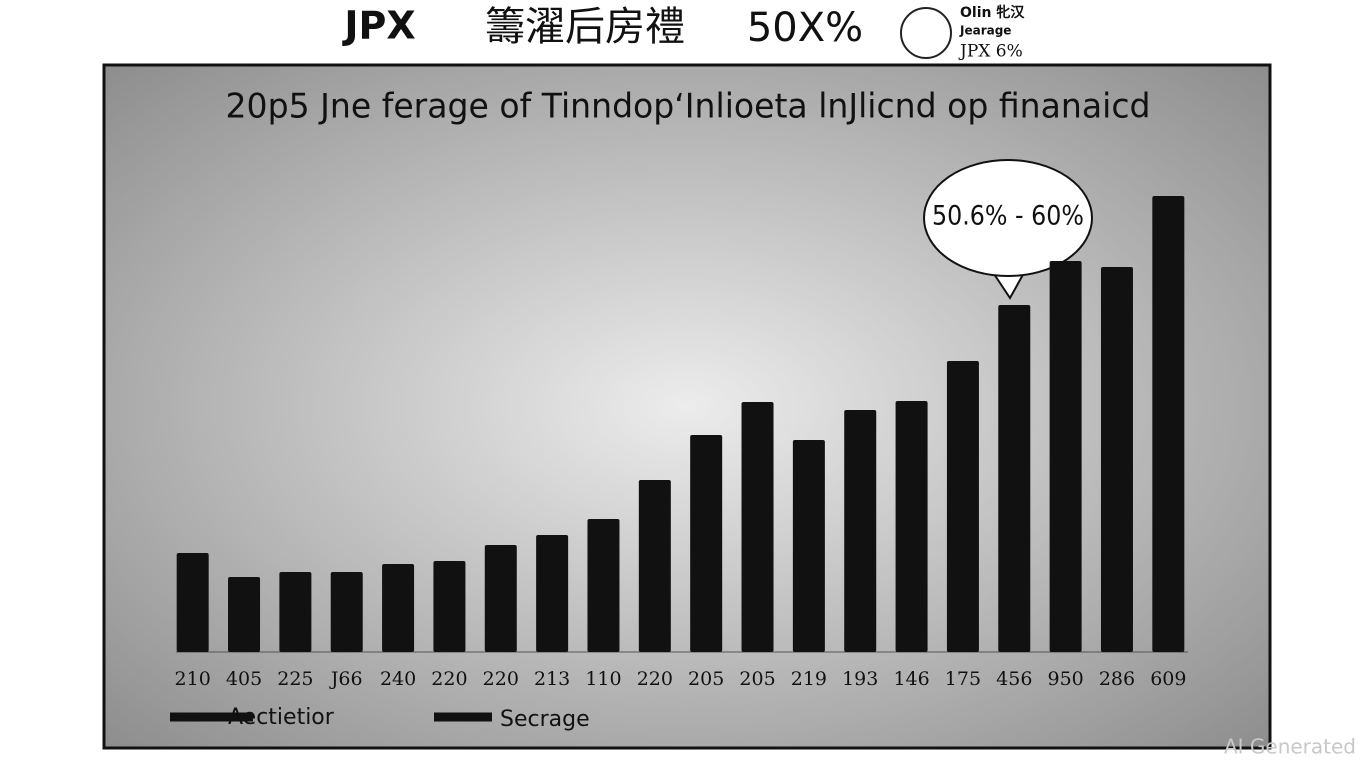 Image resolution: width=1368 pixels, height=768 pixels. Describe the element at coordinates (603, 679) in the screenshot. I see `x-tick-label: 110` at that location.